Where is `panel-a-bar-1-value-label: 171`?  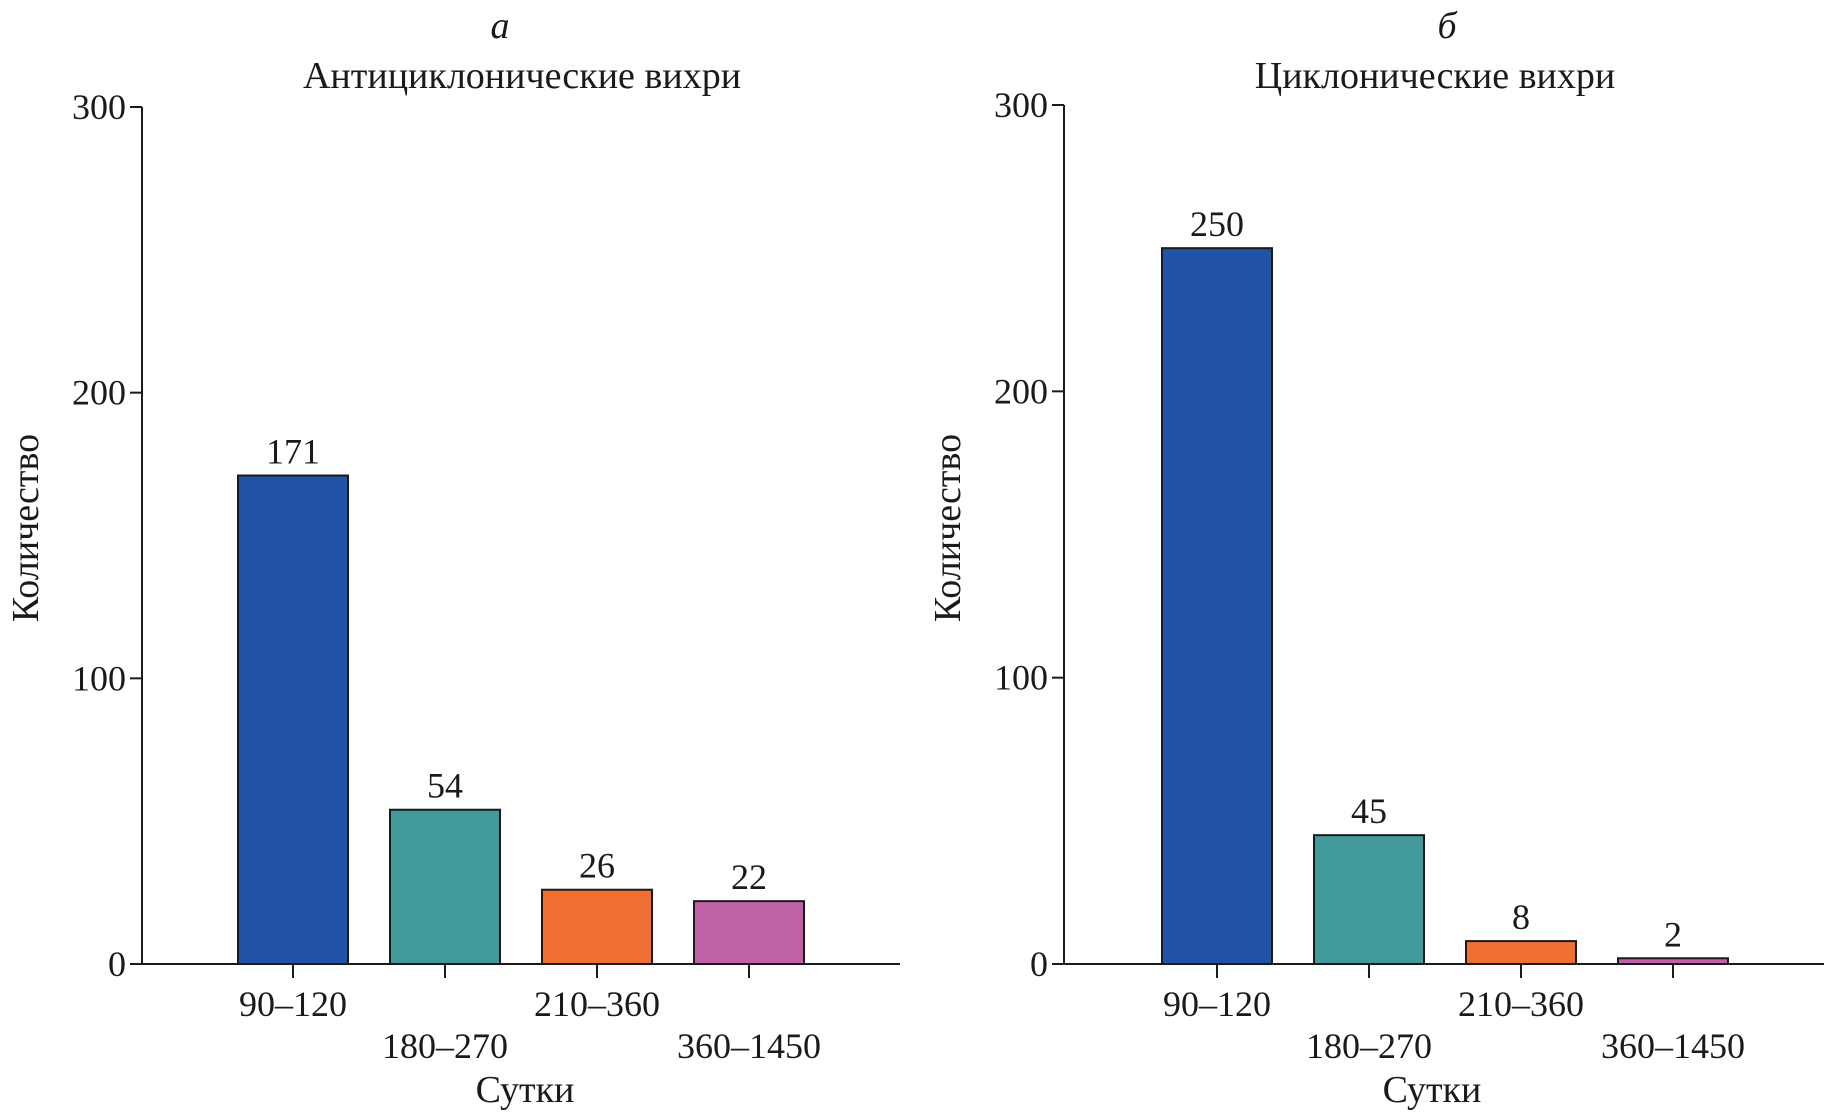 panel-a-bar-1-value-label: 171 is located at coordinates (293, 452).